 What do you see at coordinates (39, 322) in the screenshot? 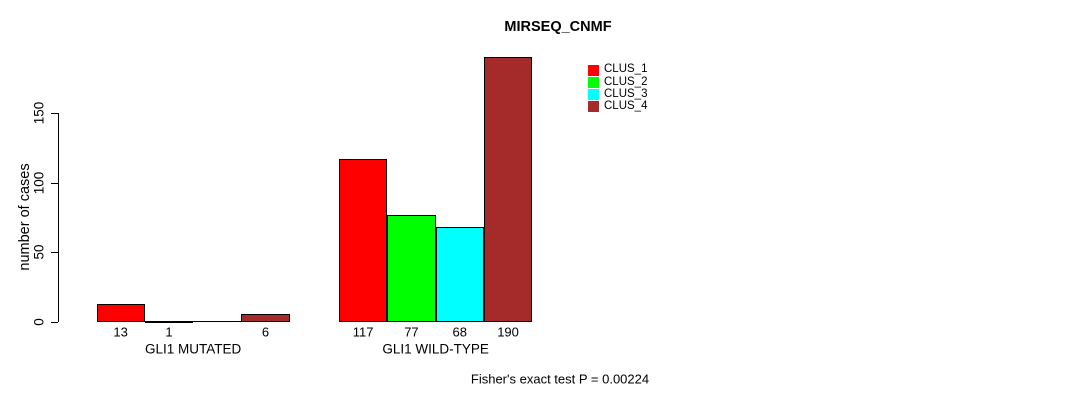
I see `y-tick-label: 0` at bounding box center [39, 322].